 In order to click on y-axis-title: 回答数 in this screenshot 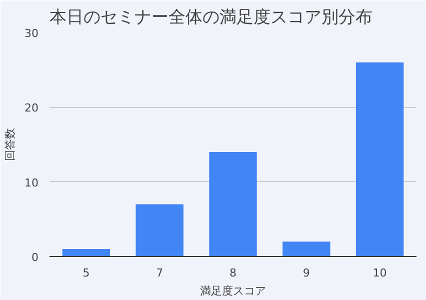, I will do `click(10, 144)`.